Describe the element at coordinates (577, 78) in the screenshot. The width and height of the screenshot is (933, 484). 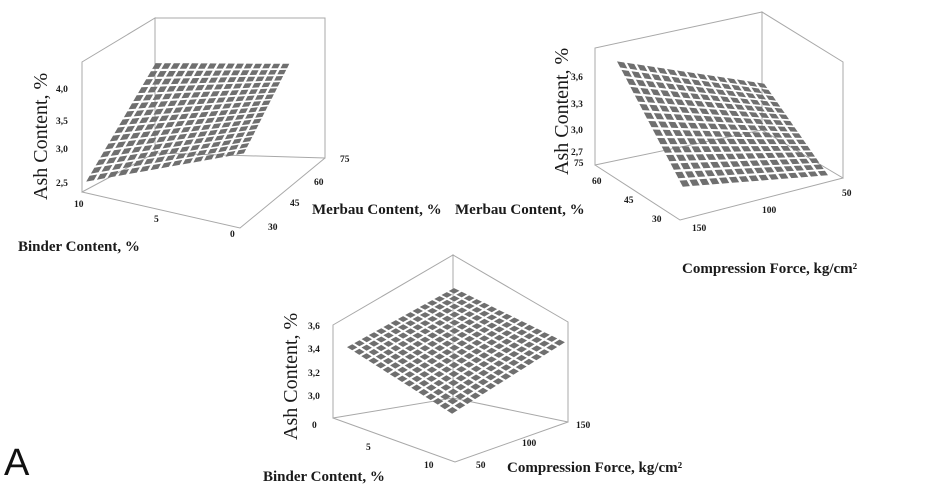
I see `z-tick-2-3: 3,6` at that location.